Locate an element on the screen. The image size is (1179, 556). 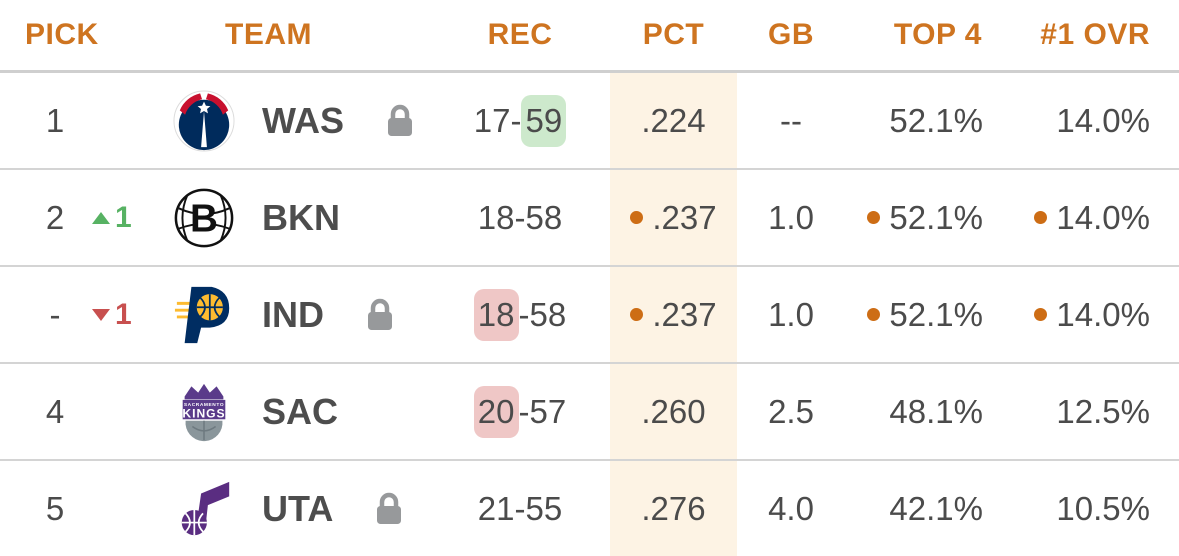
team-cell: UTA is located at coordinates (290, 508).